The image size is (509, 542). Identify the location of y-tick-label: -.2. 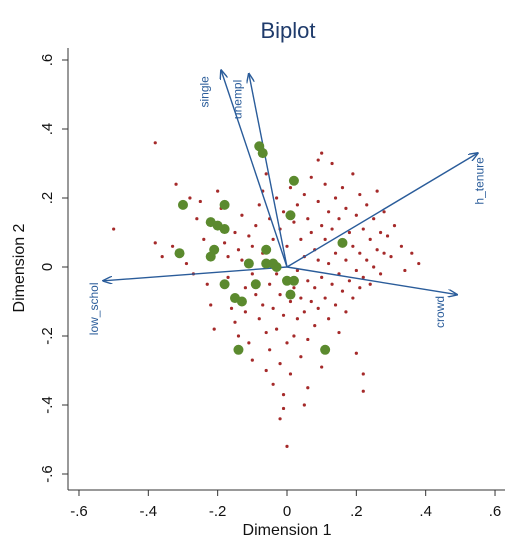
(47, 336).